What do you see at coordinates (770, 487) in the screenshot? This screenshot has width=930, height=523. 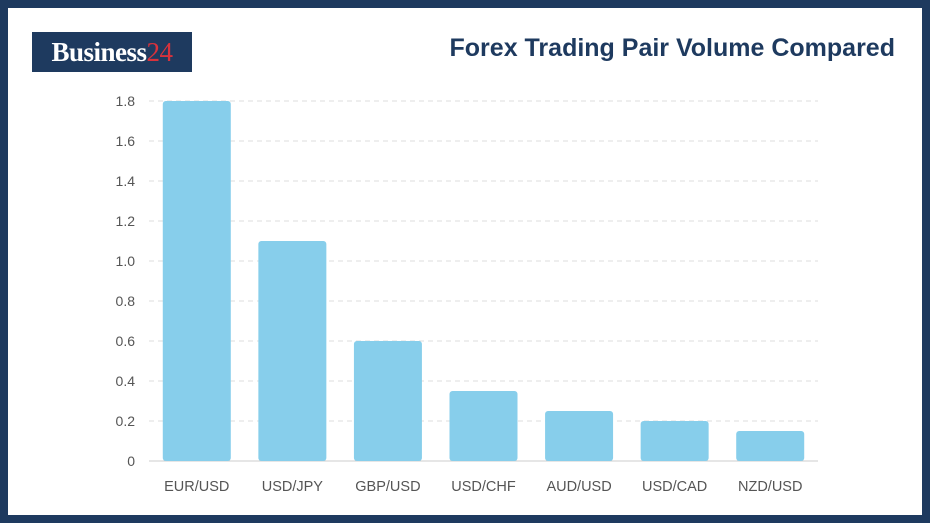 I see `x-tick-label: NZD/USD` at bounding box center [770, 487].